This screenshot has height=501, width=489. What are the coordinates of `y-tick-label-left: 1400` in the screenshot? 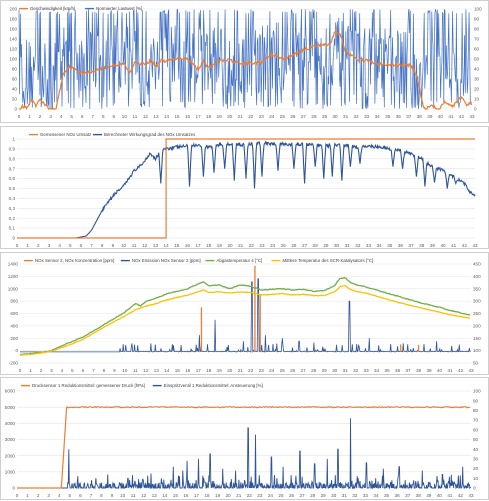 It's located at (13, 264).